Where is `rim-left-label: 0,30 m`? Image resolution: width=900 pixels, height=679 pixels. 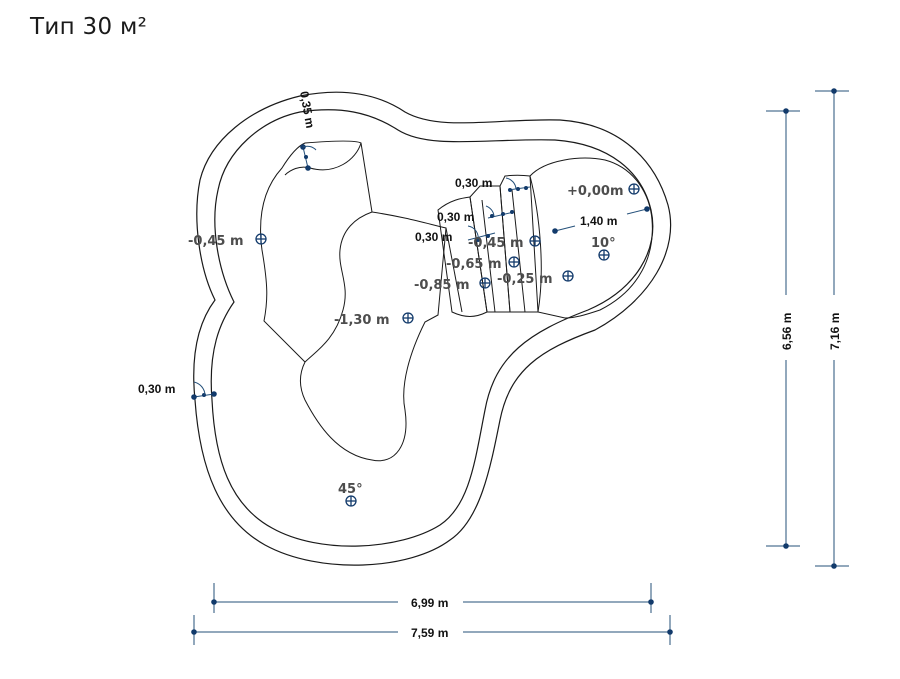 rim-left-label: 0,30 m is located at coordinates (156, 389).